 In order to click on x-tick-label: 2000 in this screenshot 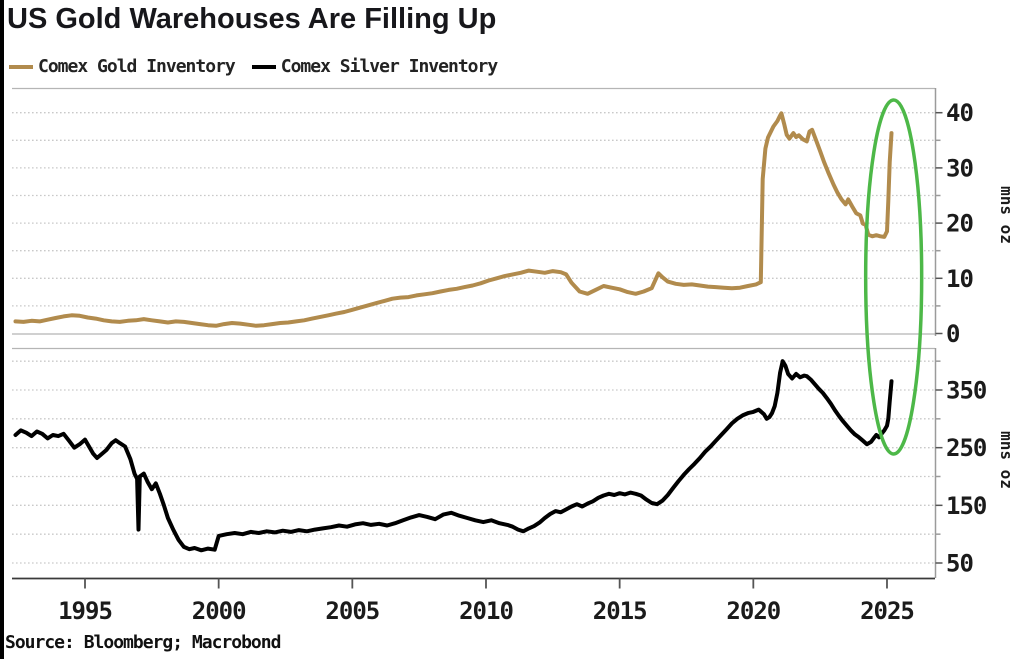, I will do `click(219, 611)`.